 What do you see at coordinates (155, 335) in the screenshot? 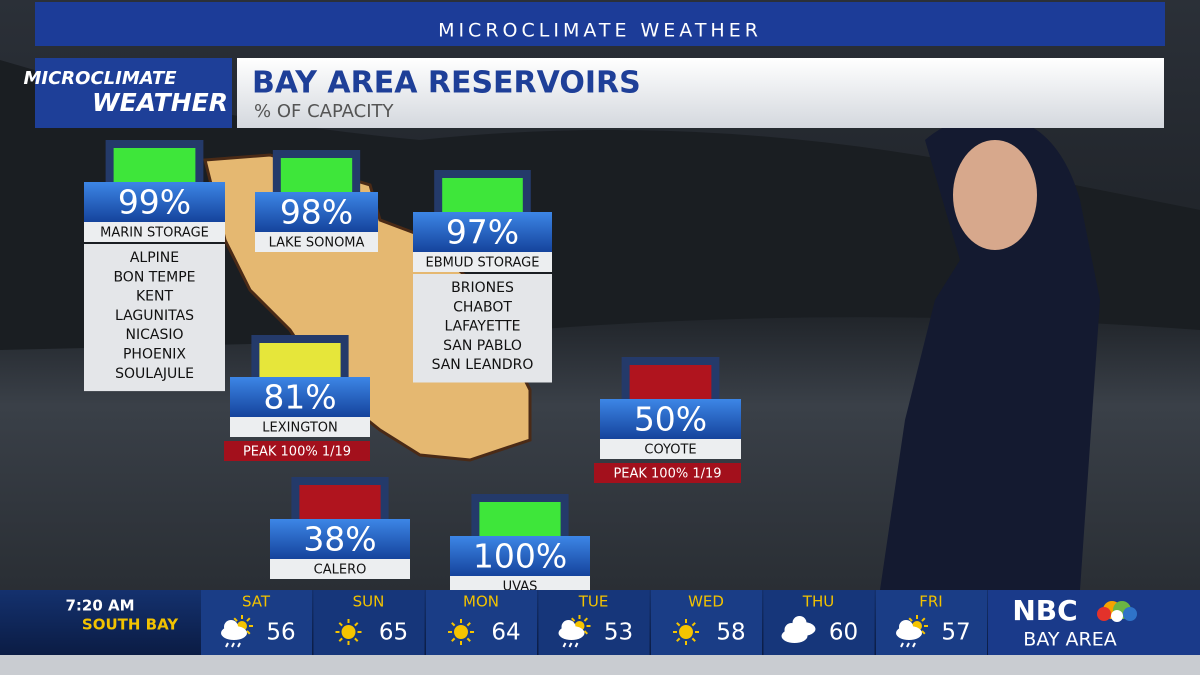
I see `member: NICASIO` at bounding box center [155, 335].